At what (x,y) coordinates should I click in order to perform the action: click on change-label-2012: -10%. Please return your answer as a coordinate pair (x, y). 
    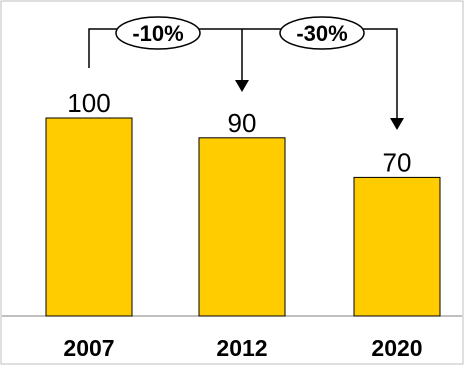
    Looking at the image, I should click on (157, 33).